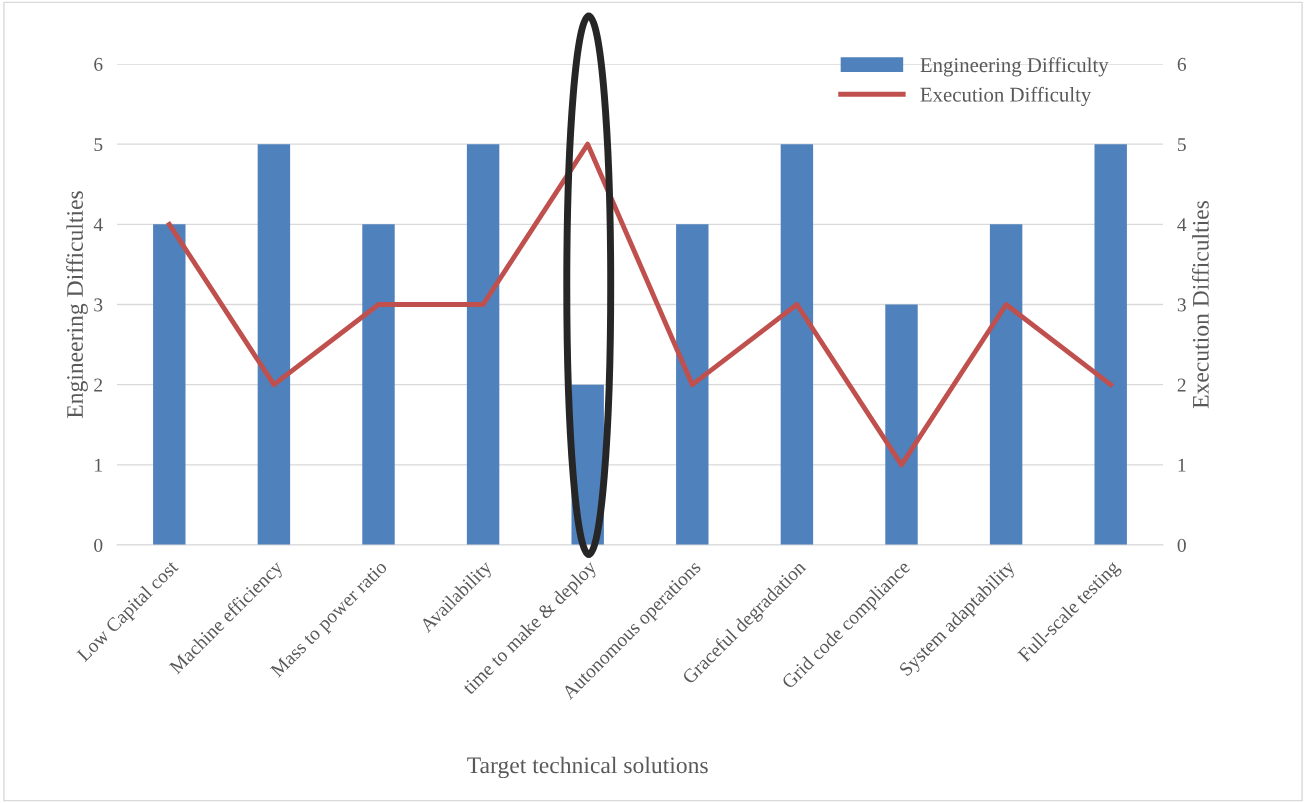 The height and width of the screenshot is (803, 1306). I want to click on y-tick-label: 0, so click(98, 545).